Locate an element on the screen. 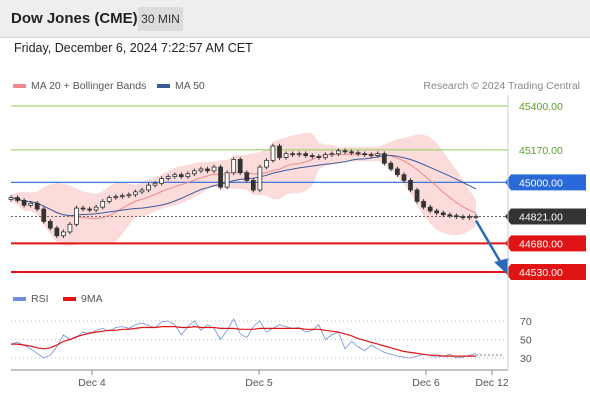  time-tick-label: Dec 12 is located at coordinates (491, 383).